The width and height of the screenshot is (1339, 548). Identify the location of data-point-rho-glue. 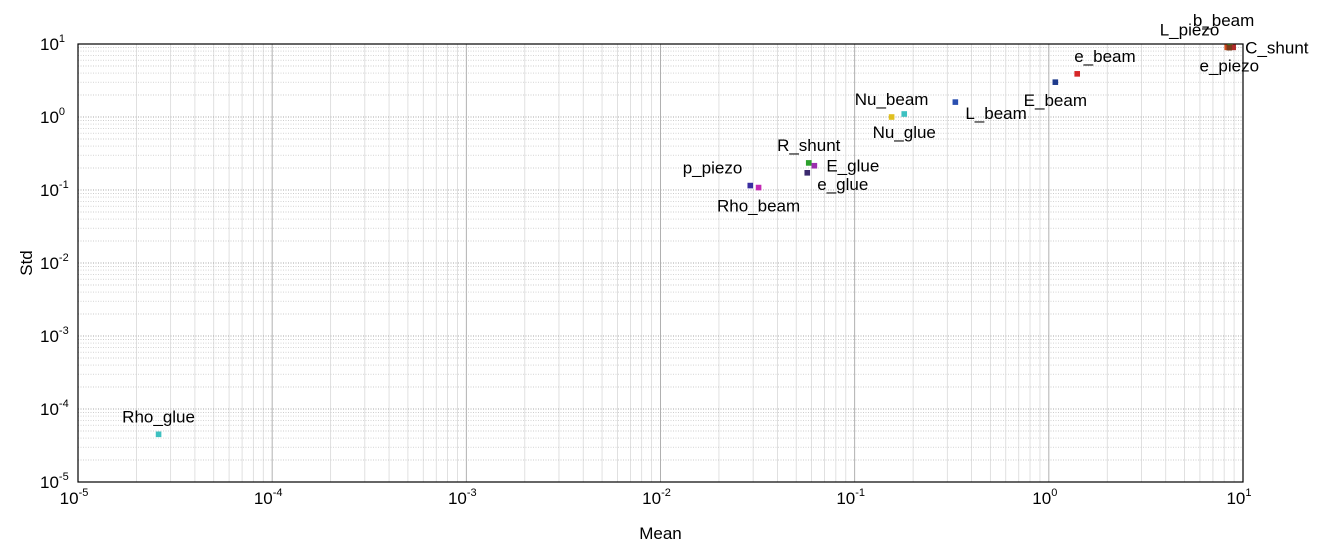
(158, 434).